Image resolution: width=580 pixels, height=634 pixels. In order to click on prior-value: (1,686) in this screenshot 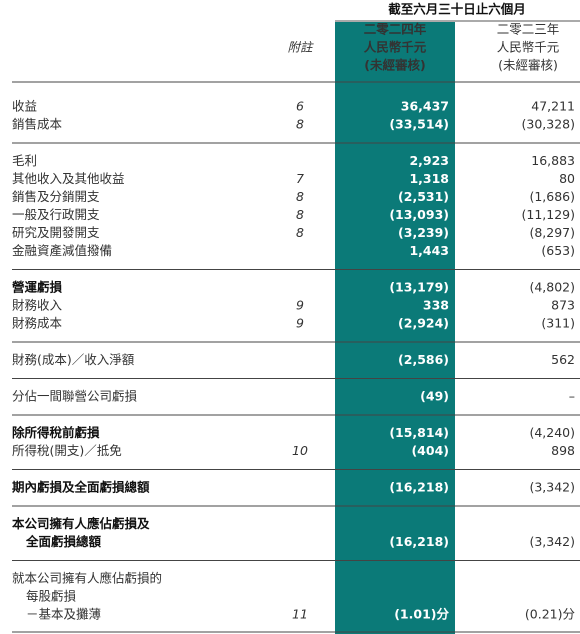, I will do `click(552, 196)`.